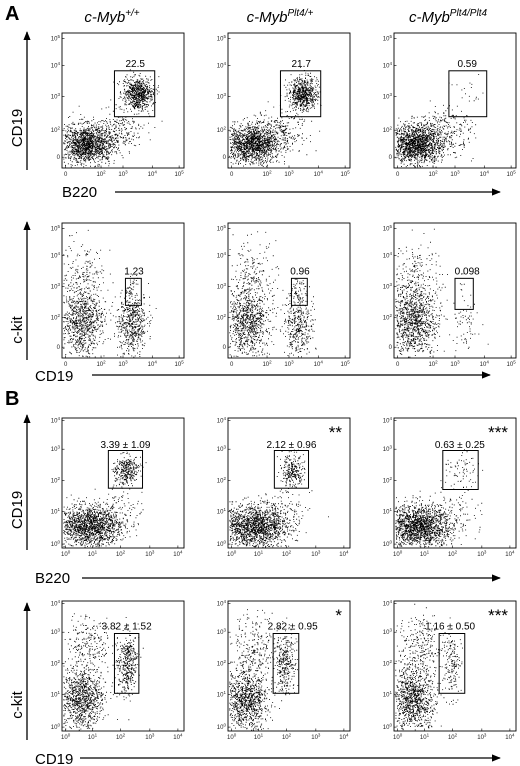 The image size is (520, 766). I want to click on x-axis-label-b1: B220, so click(52, 578).